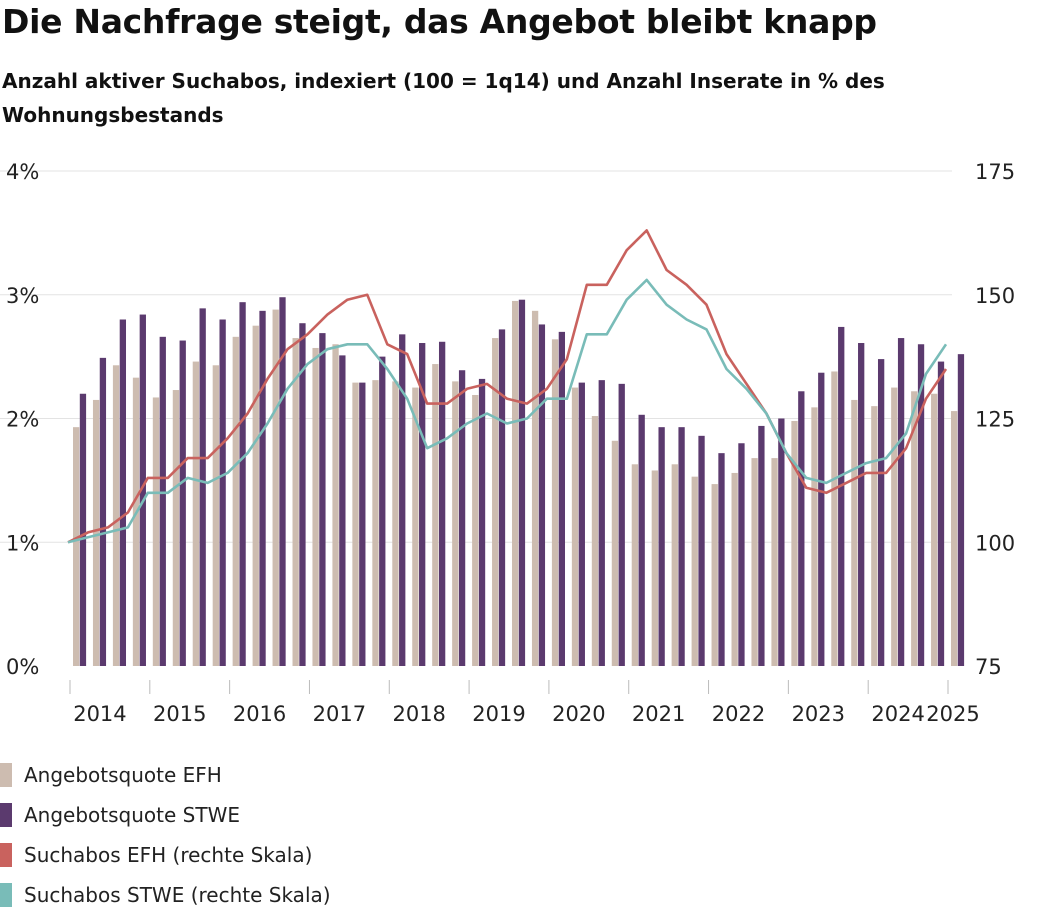 Image resolution: width=1044 pixels, height=916 pixels. What do you see at coordinates (578, 714) in the screenshot?
I see `x-tick-label: 2020` at bounding box center [578, 714].